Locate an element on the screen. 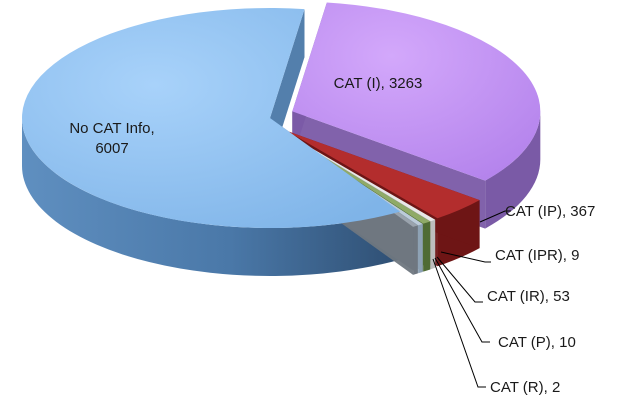  data-label-2: CAT (IPR), 9 is located at coordinates (537, 255).